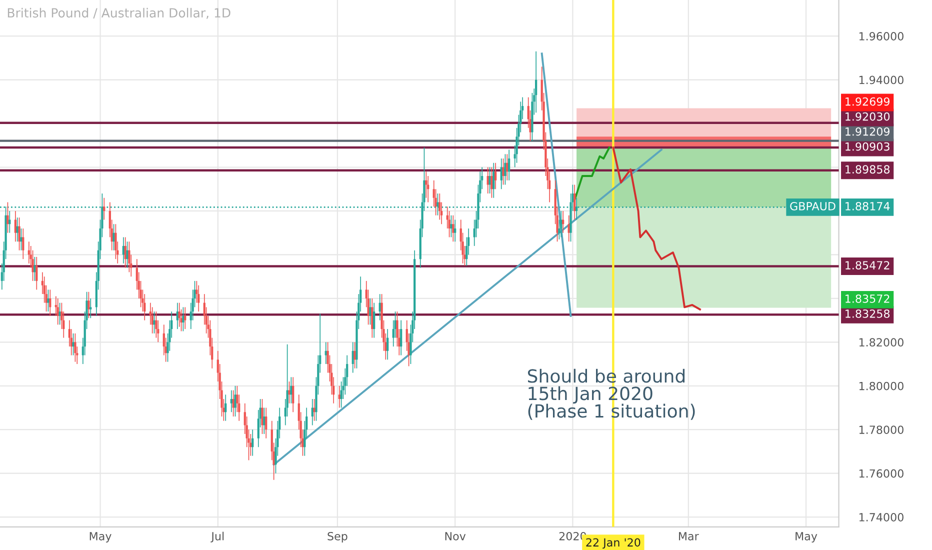 This screenshot has width=932, height=550. I want to click on ref-line-label: 1.90903, so click(868, 146).